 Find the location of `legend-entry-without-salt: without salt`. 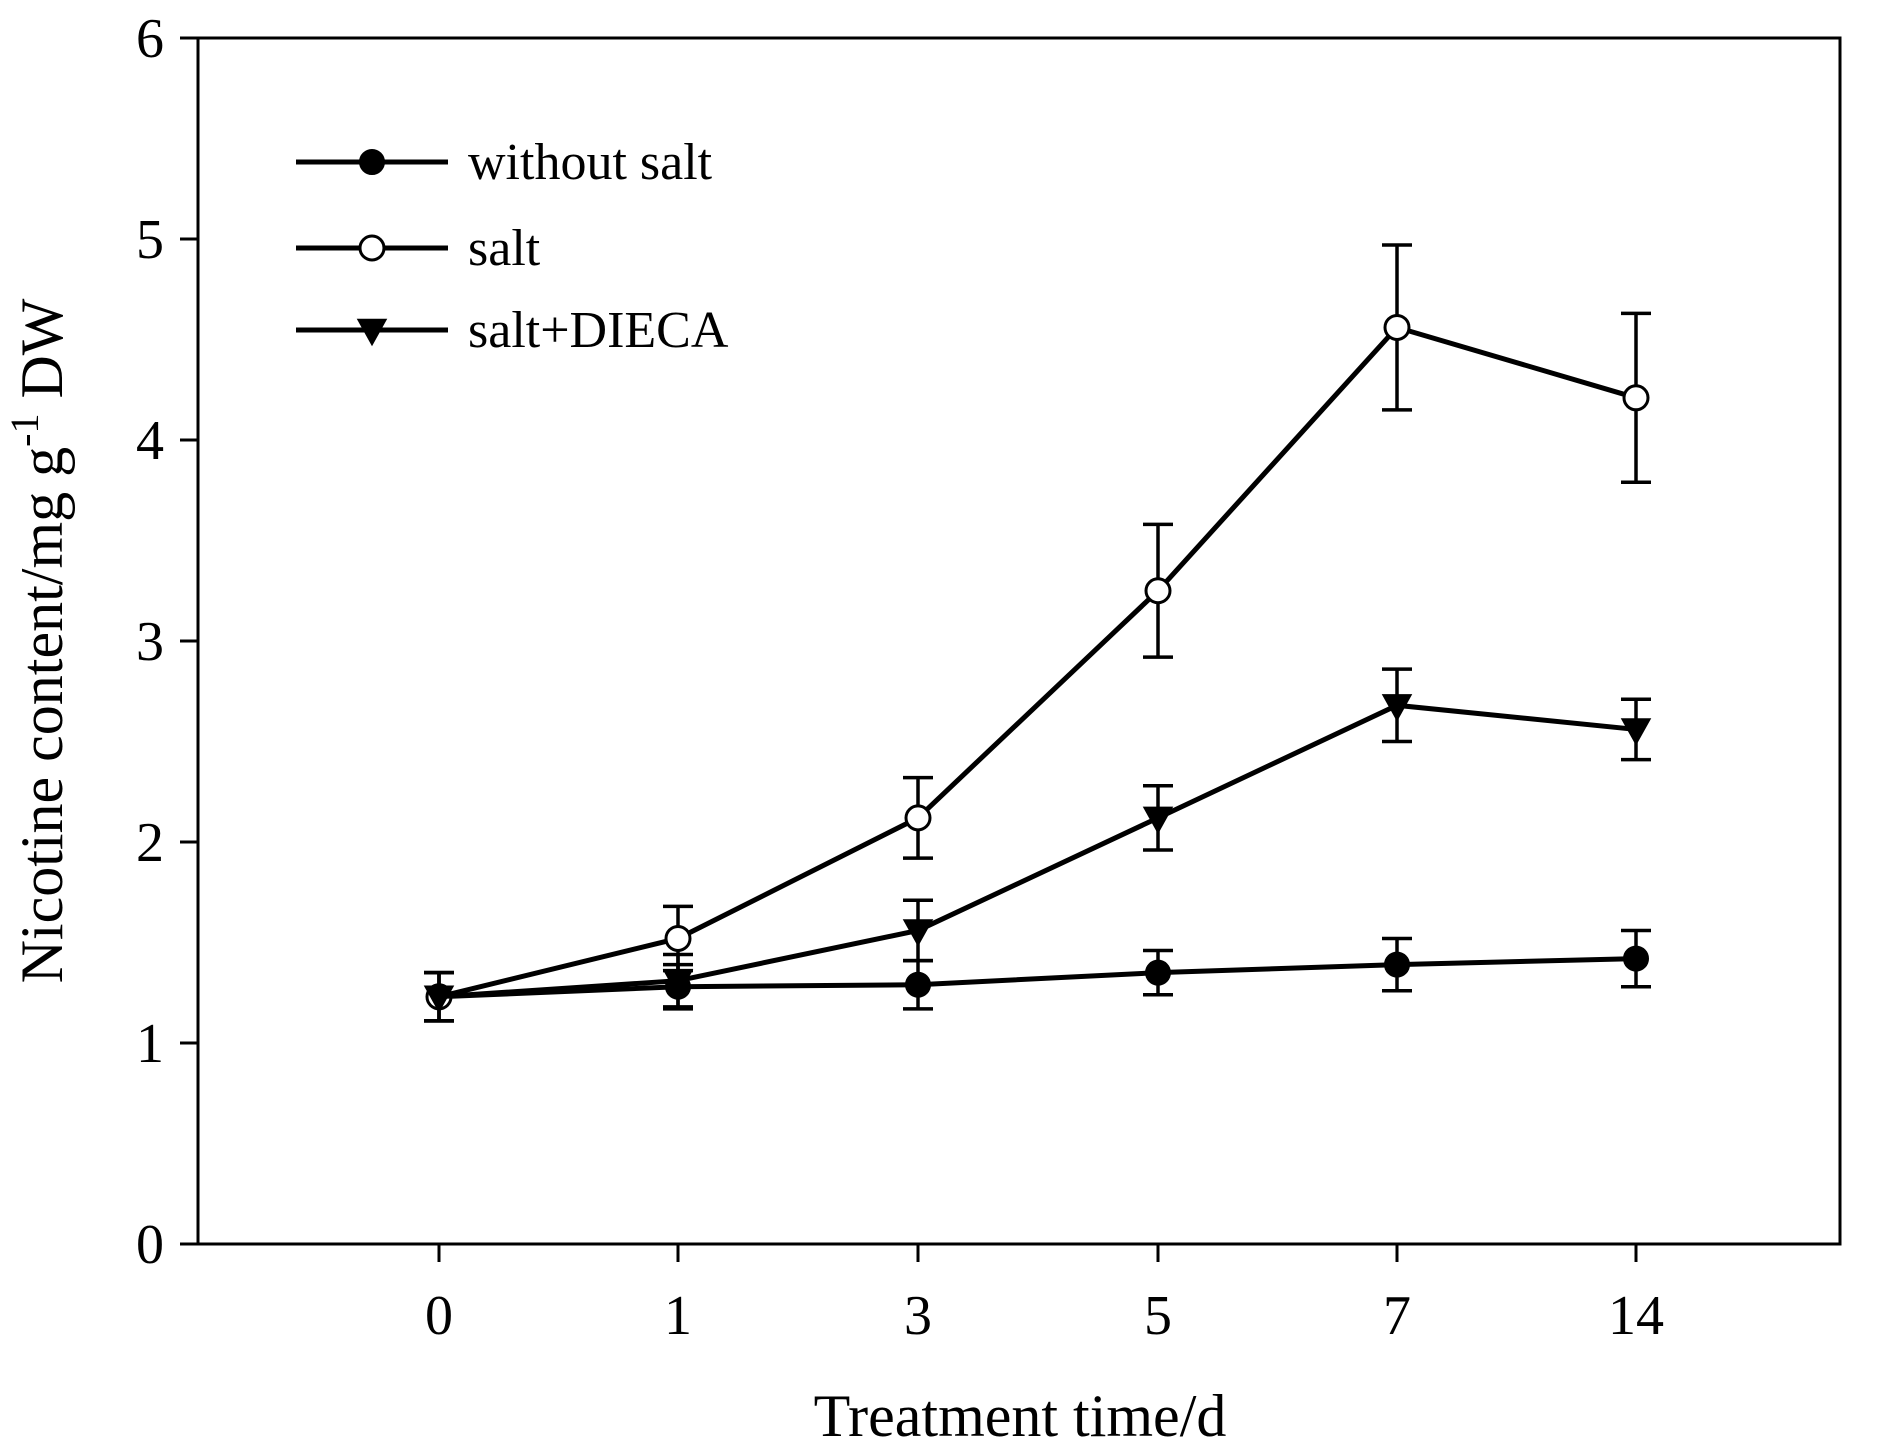

legend-entry-without-salt: without salt is located at coordinates (504, 162).